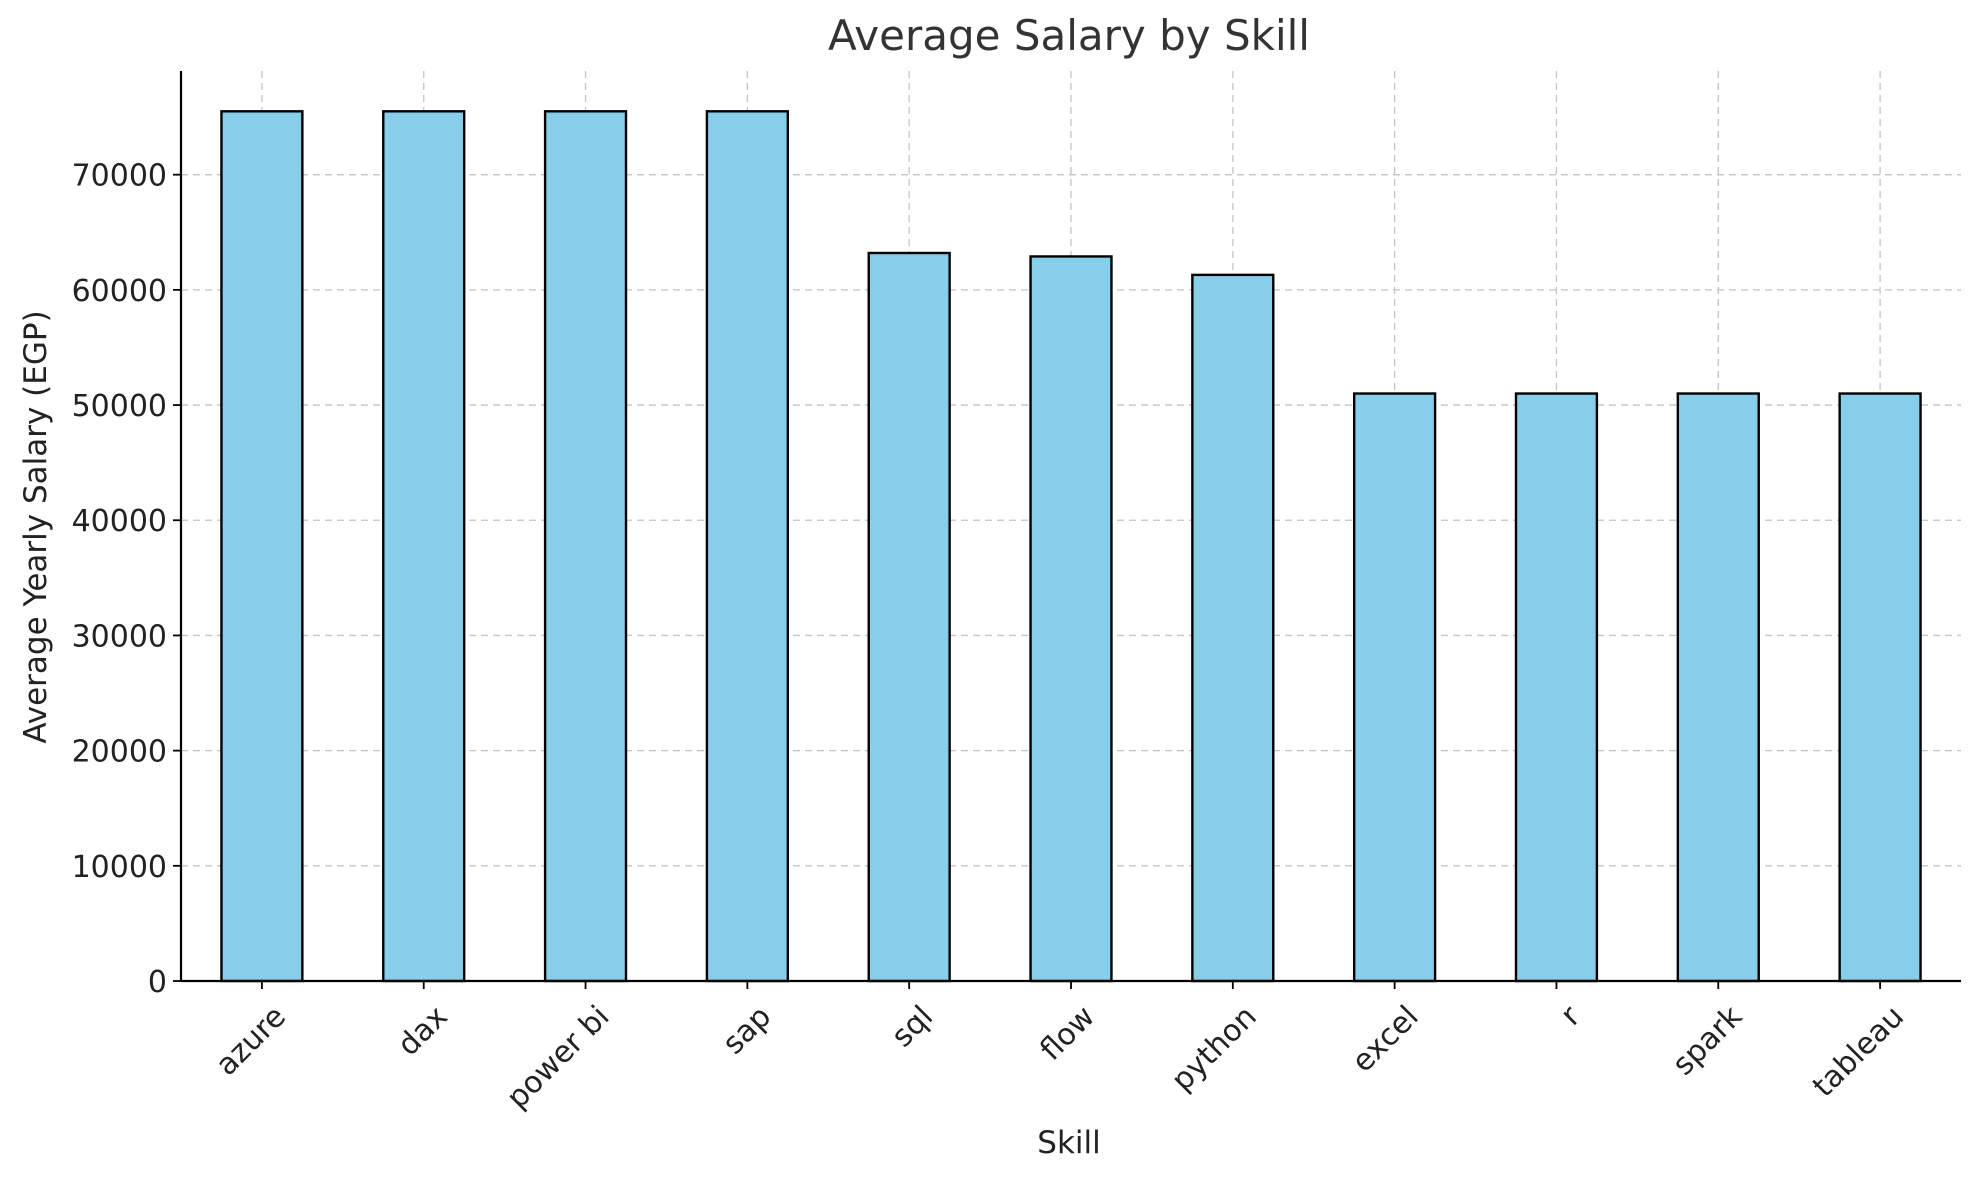 This screenshot has height=1180, width=1979. What do you see at coordinates (1394, 687) in the screenshot?
I see `bar-excel` at bounding box center [1394, 687].